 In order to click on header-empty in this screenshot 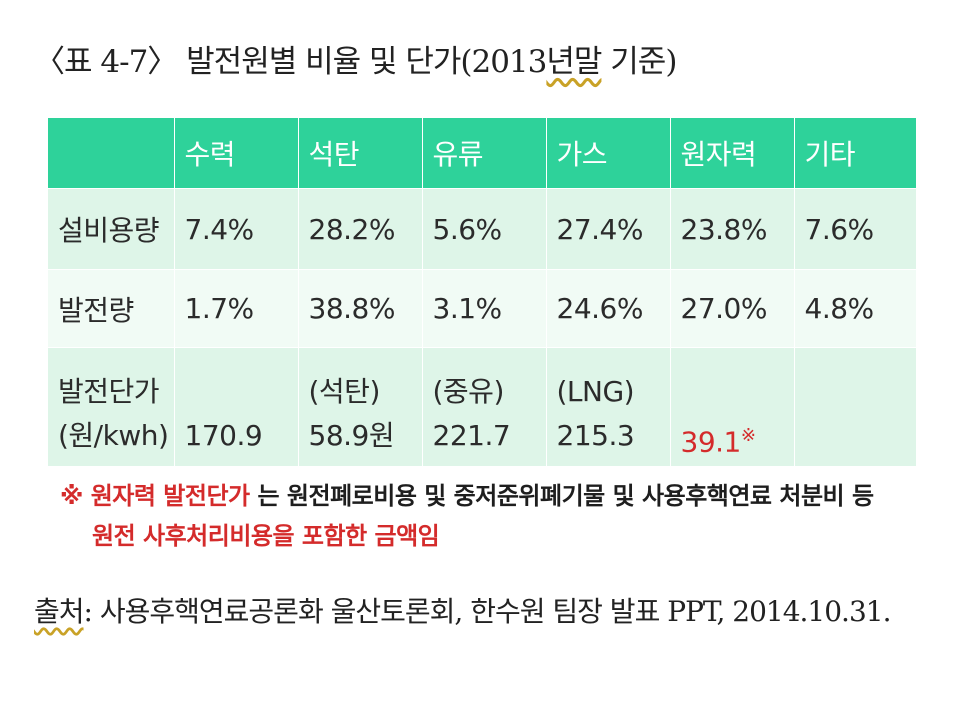, I will do `click(111, 153)`.